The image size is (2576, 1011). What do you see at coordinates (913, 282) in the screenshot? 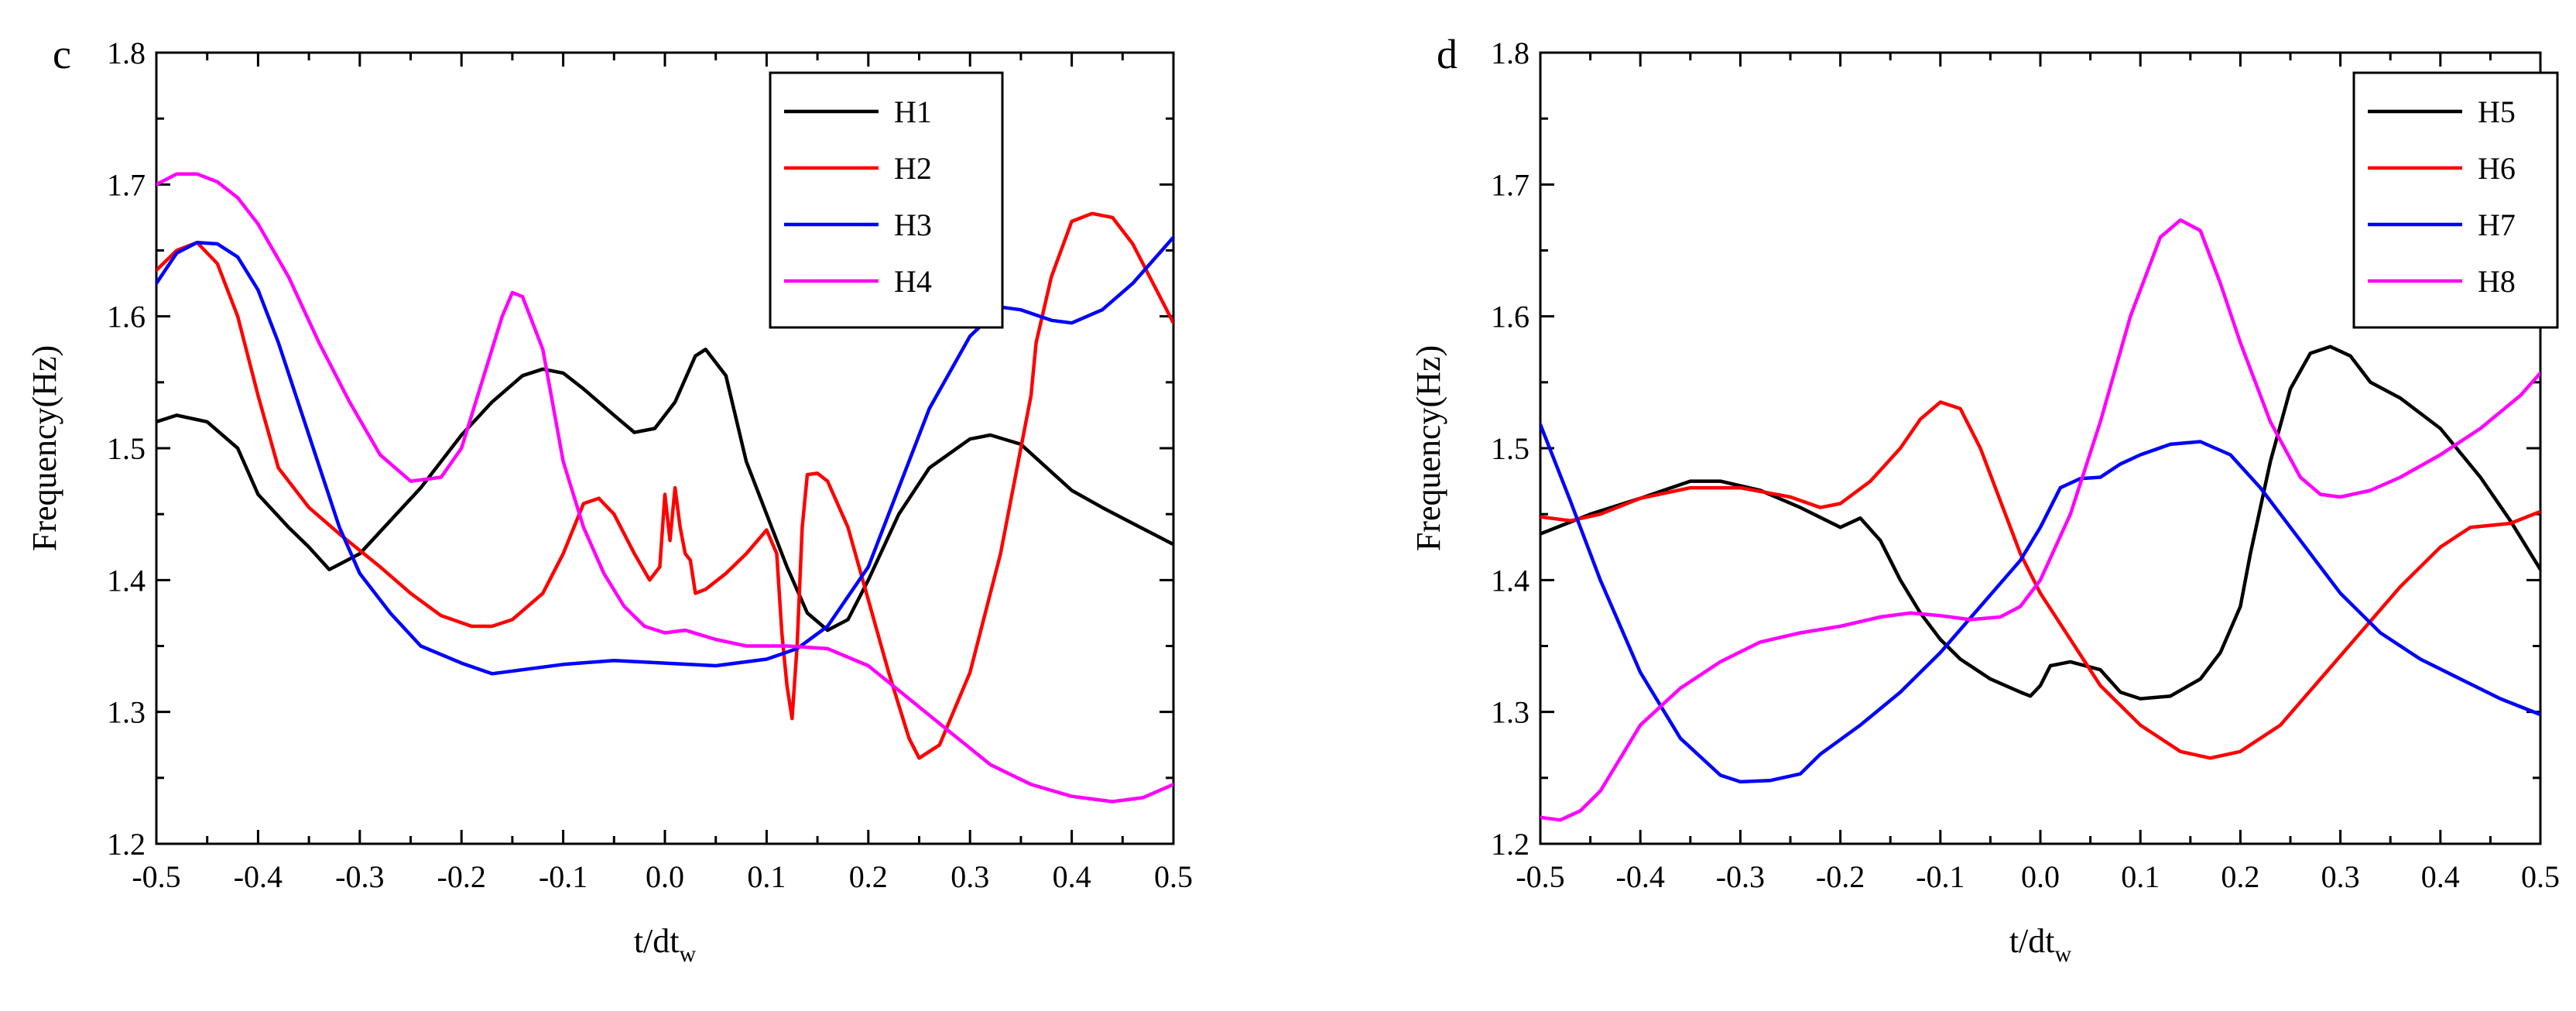
I see `legend-label-h4: H4` at bounding box center [913, 282].